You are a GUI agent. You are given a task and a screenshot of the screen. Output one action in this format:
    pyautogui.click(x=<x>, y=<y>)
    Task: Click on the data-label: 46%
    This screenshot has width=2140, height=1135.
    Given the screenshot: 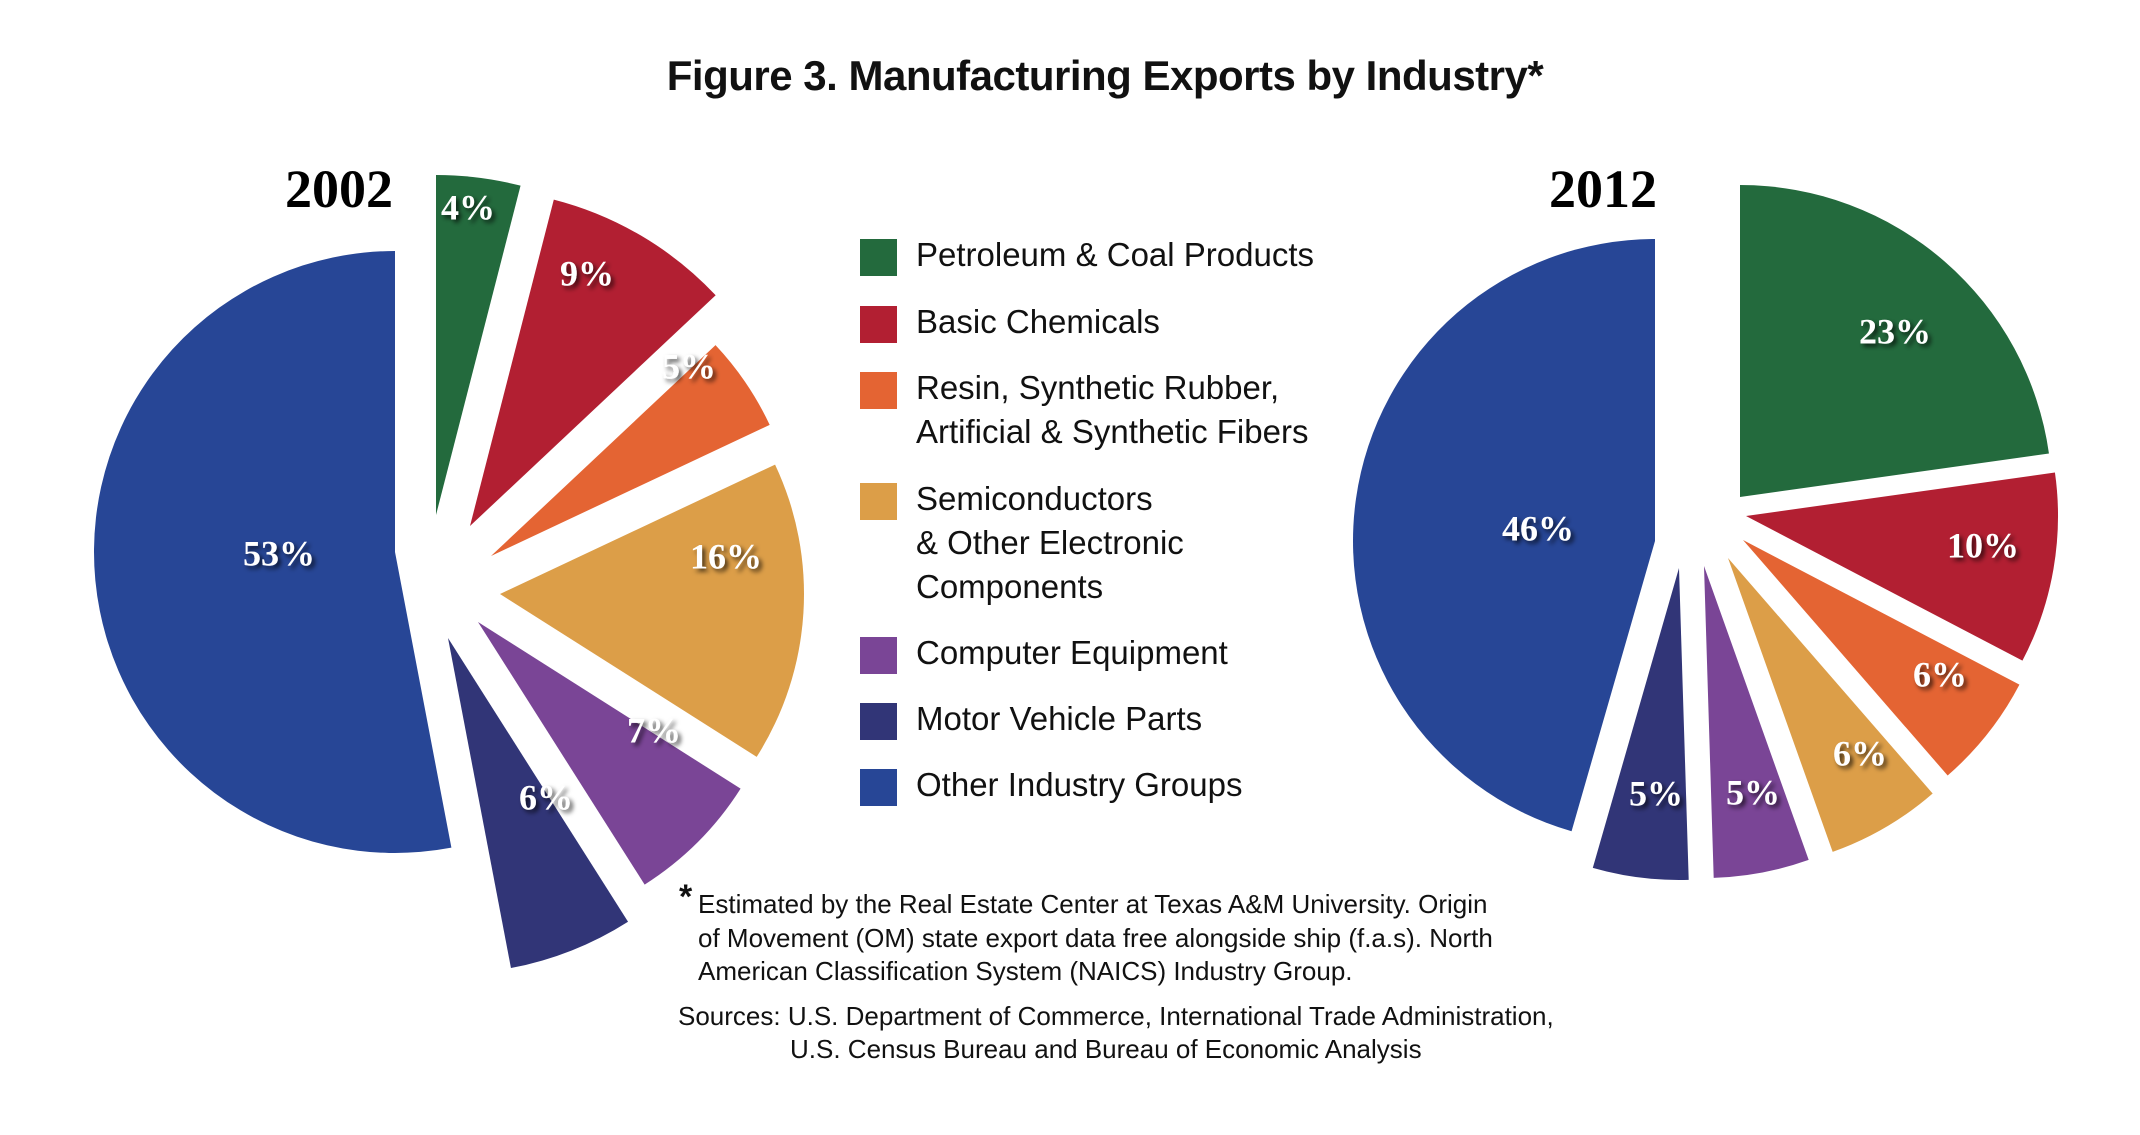 What is the action you would take?
    pyautogui.click(x=1538, y=528)
    